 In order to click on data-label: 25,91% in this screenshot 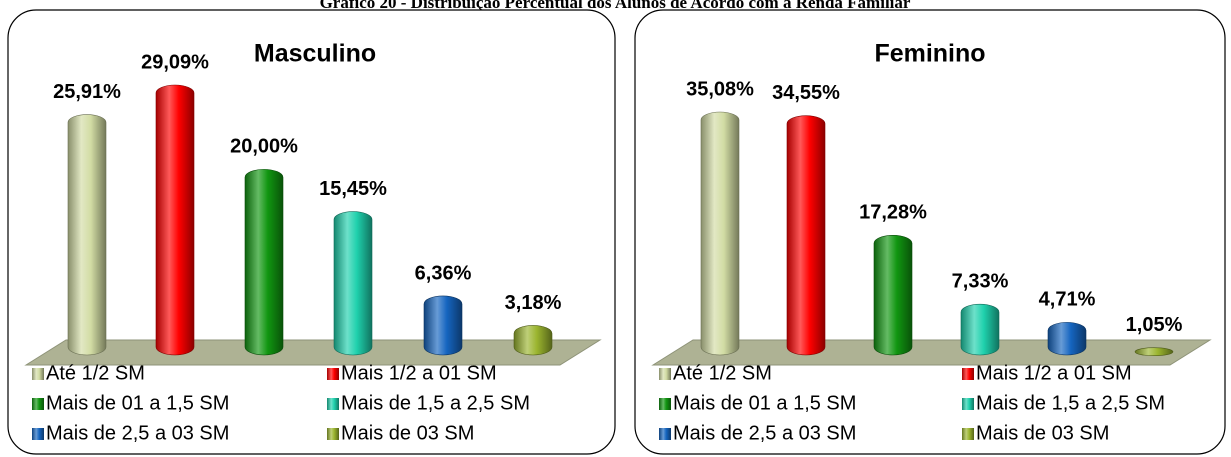, I will do `click(87, 92)`.